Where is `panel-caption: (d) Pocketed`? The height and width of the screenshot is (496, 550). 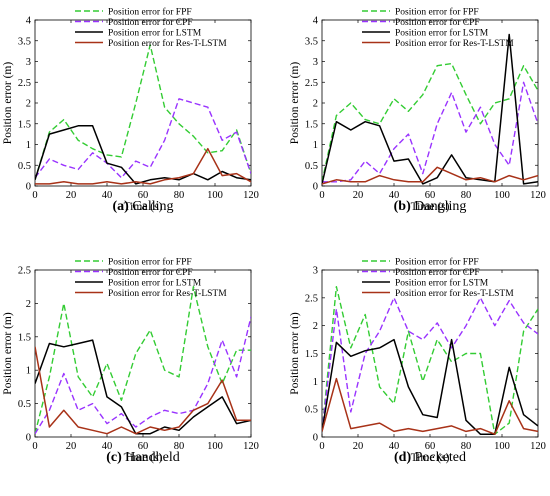 panel-caption: (d) Pocketed is located at coordinates (430, 457).